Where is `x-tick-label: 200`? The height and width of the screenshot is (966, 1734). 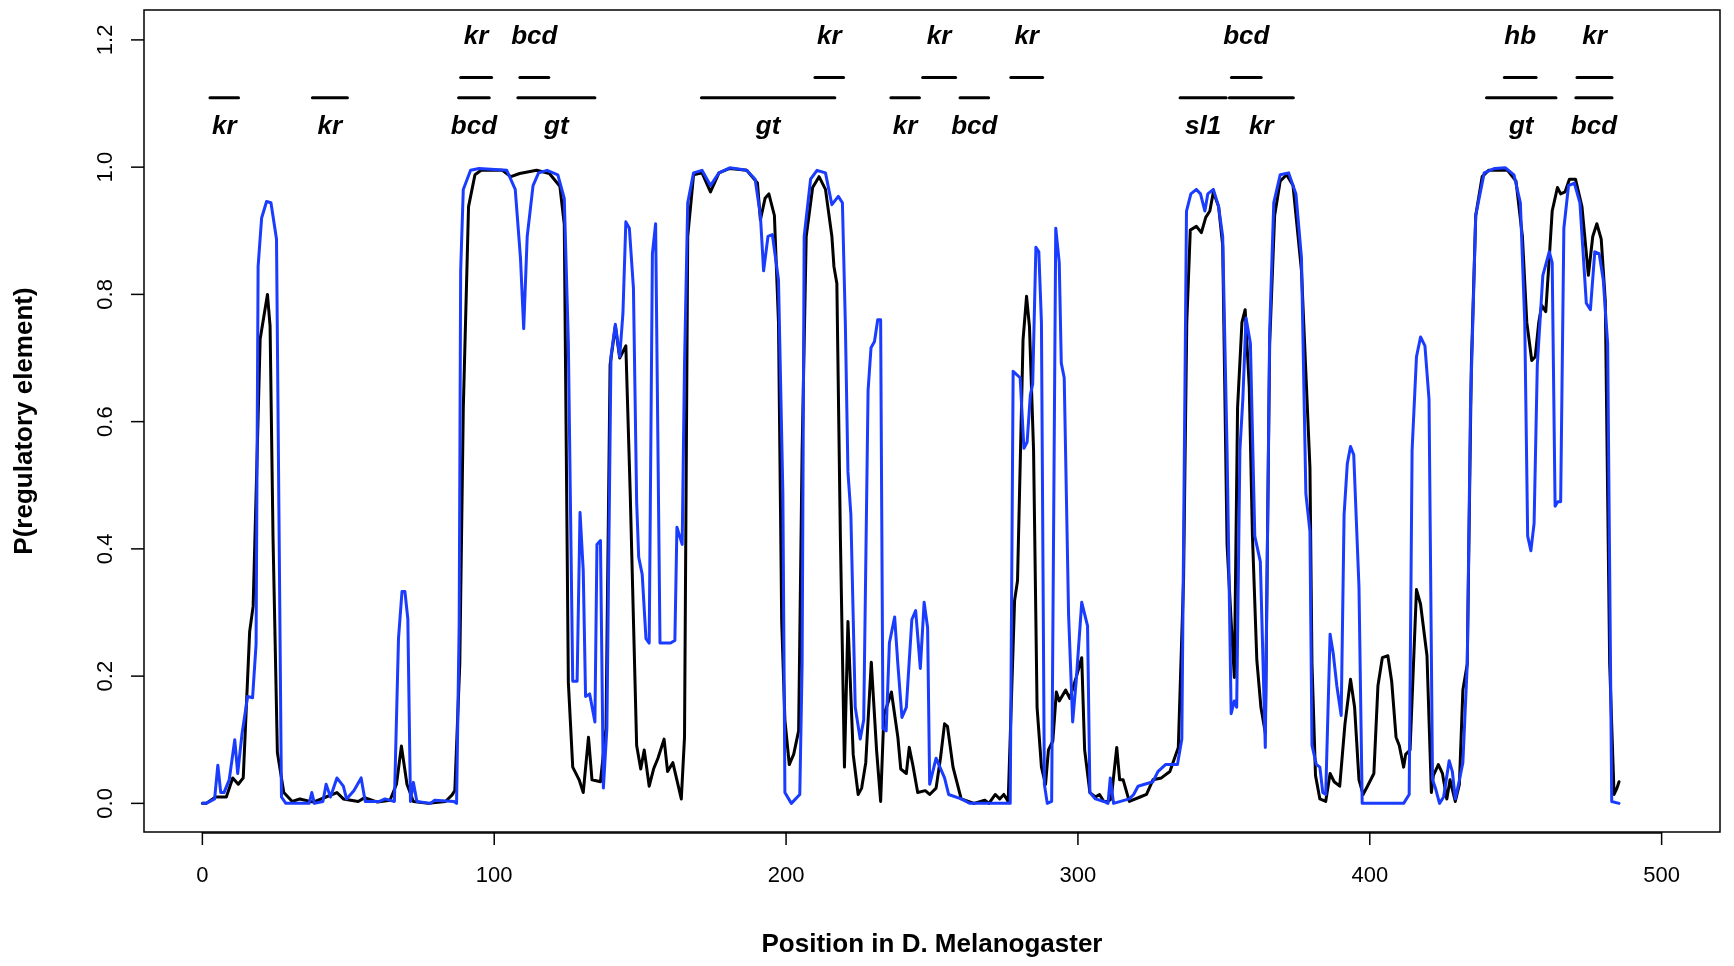 x-tick-label: 200 is located at coordinates (786, 874).